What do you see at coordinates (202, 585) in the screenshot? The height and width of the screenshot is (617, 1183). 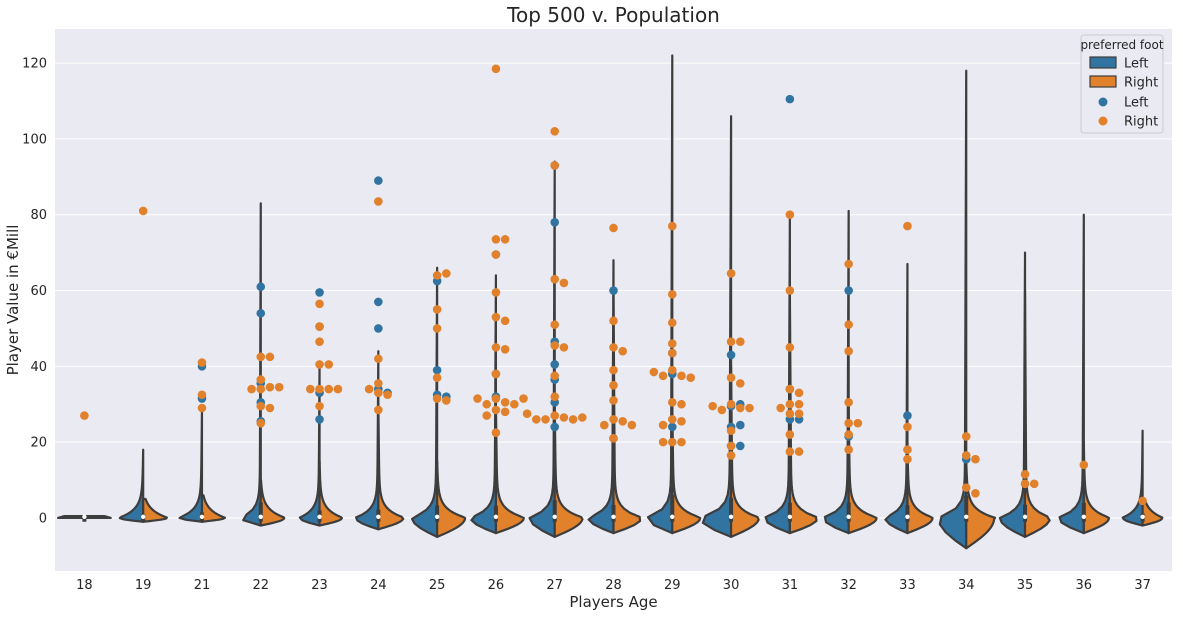 I see `x-tick-label: 21` at bounding box center [202, 585].